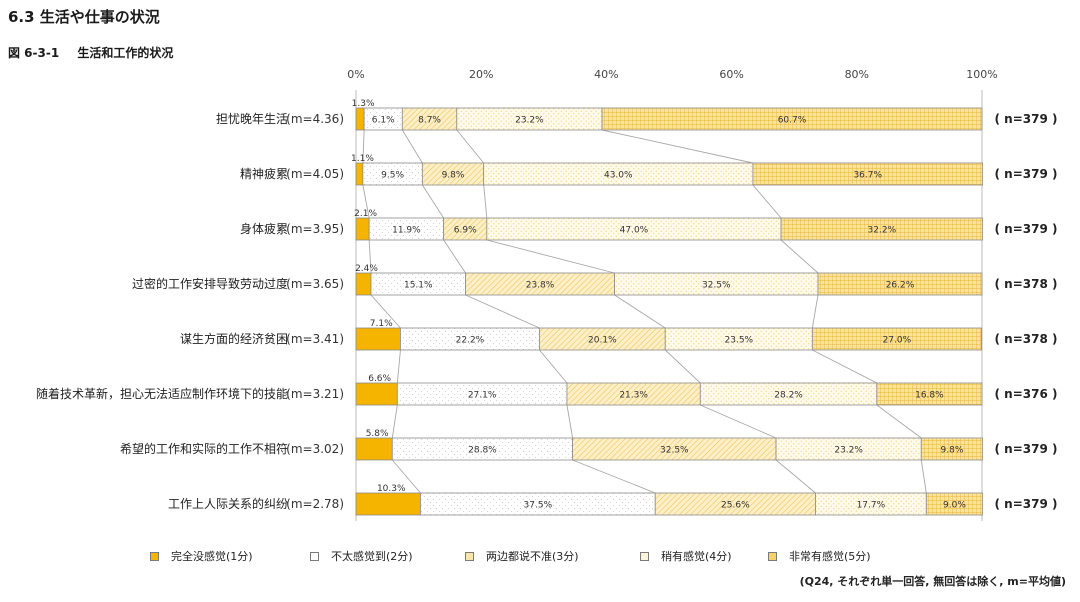  I want to click on category-label: 身体疲累, so click(264, 228).